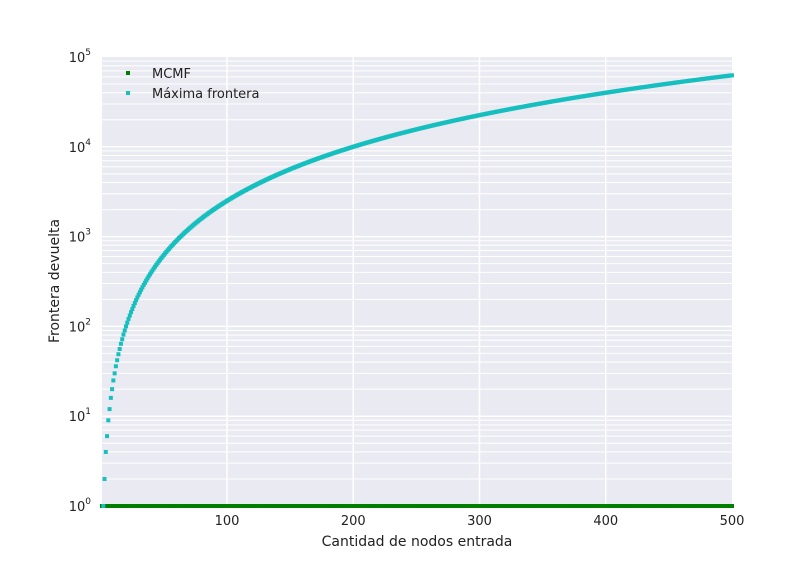 The height and width of the screenshot is (562, 812). What do you see at coordinates (80, 147) in the screenshot?
I see `y-tick-label: 10⁴` at bounding box center [80, 147].